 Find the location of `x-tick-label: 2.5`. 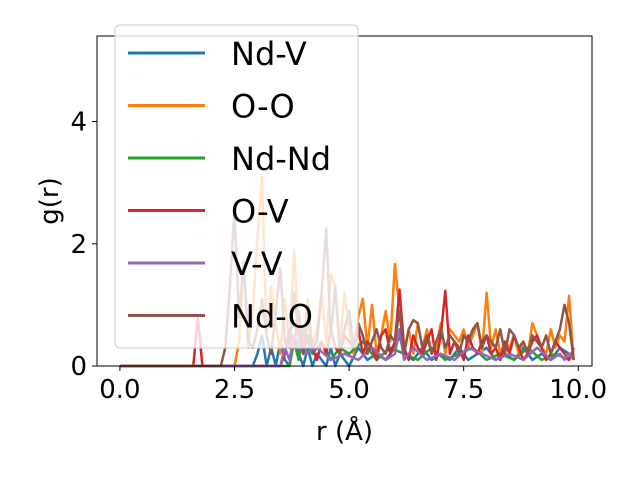

x-tick-label: 2.5 is located at coordinates (234, 390).